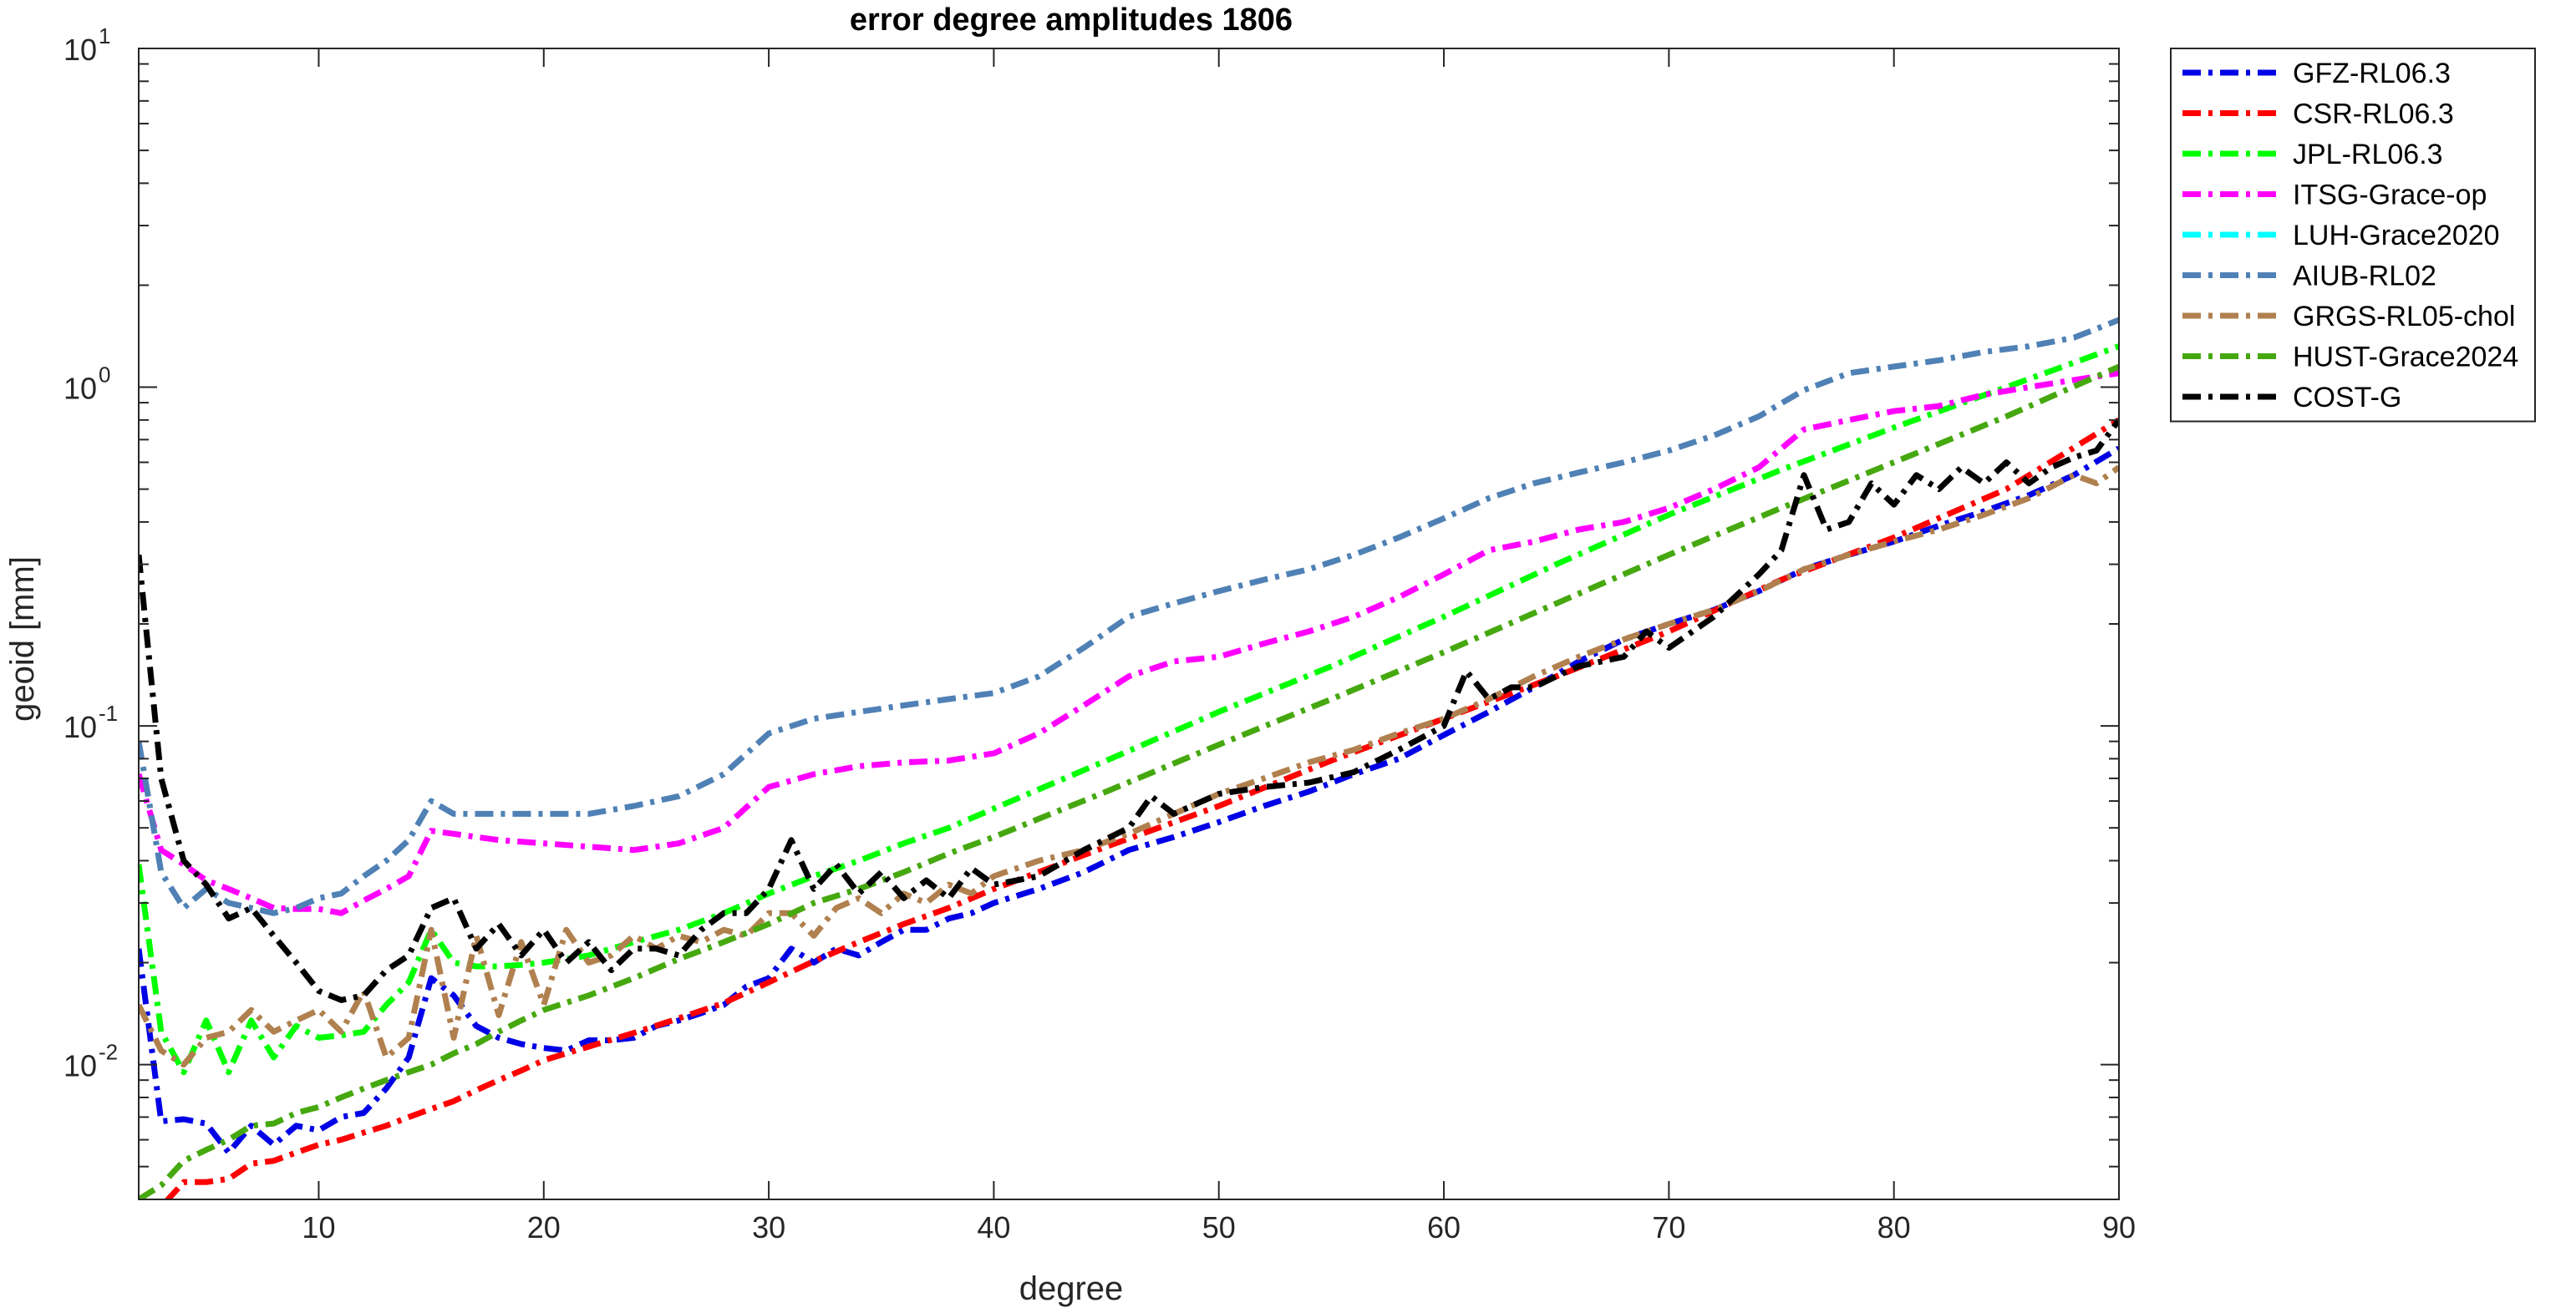  I want to click on legend-label: CSR-RL06.3, so click(2373, 114).